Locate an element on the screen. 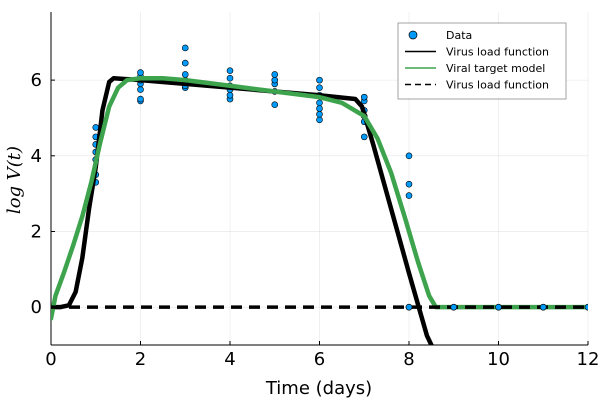  y-axis-label: log V(t) is located at coordinates (14, 180).